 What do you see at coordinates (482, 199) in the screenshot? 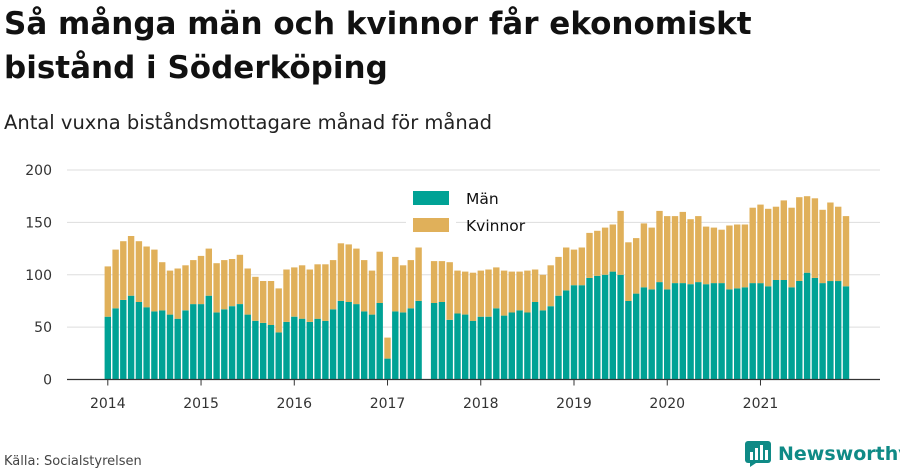
I see `legend-label-man: Män` at bounding box center [482, 199].